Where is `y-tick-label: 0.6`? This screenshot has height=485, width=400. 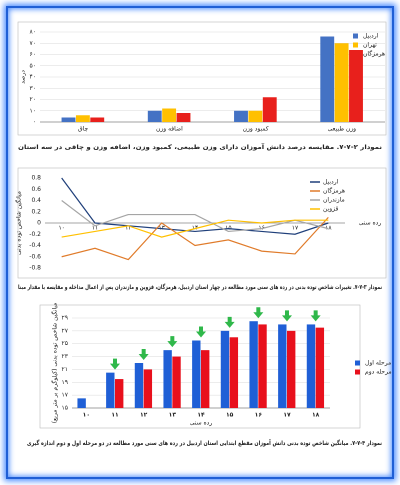 y-tick-label: 0.6 is located at coordinates (36, 189).